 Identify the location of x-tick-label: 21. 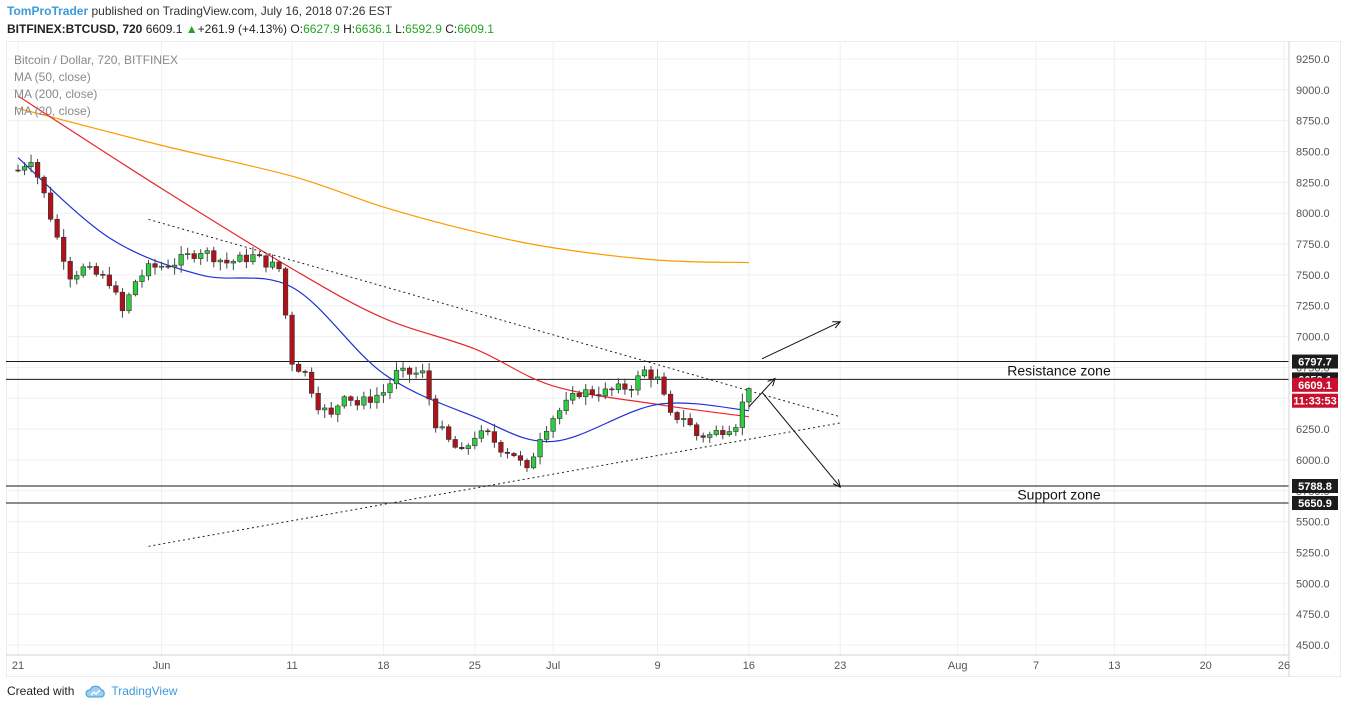
(18, 666).